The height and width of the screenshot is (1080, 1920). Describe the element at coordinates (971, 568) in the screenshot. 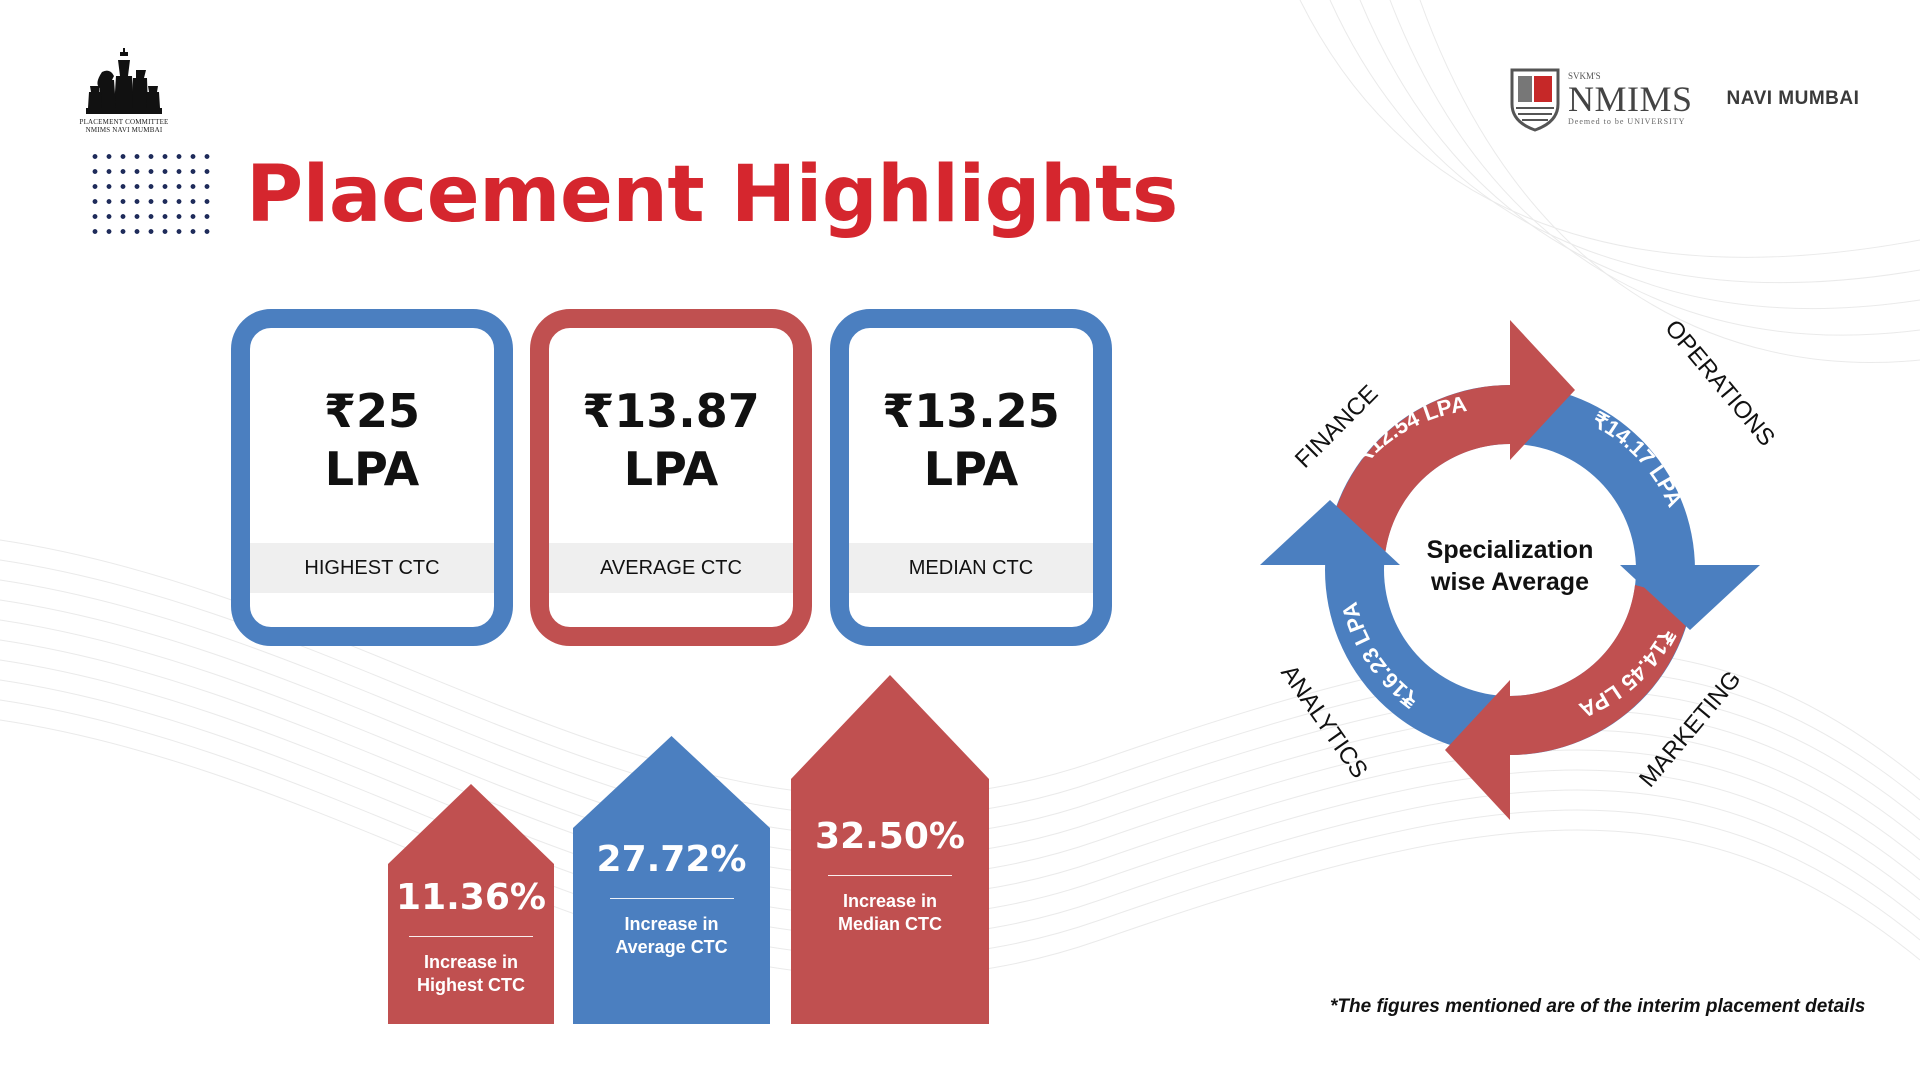

I see `median-ctc-label: MEDIAN CTC` at that location.